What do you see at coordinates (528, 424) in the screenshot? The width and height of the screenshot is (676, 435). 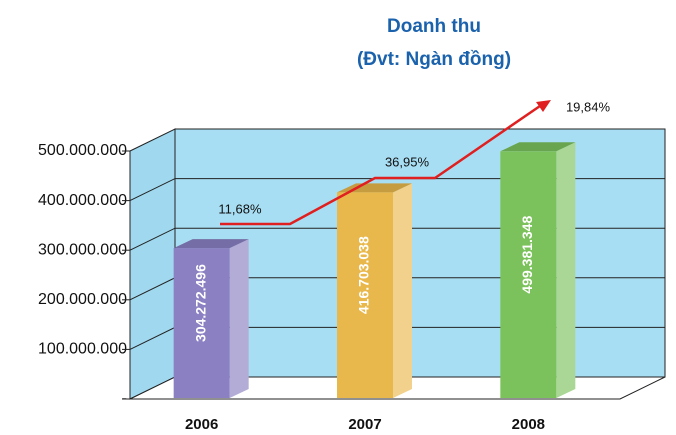 I see `x-tick-label: 2008` at bounding box center [528, 424].